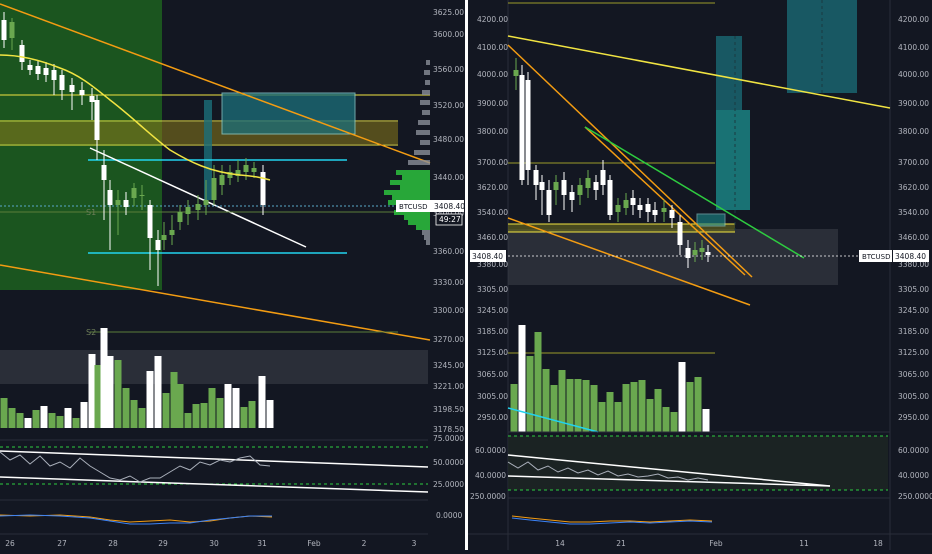  Describe the element at coordinates (448, 105) in the screenshot. I see `axis-tick-label: 3520.00` at that location.